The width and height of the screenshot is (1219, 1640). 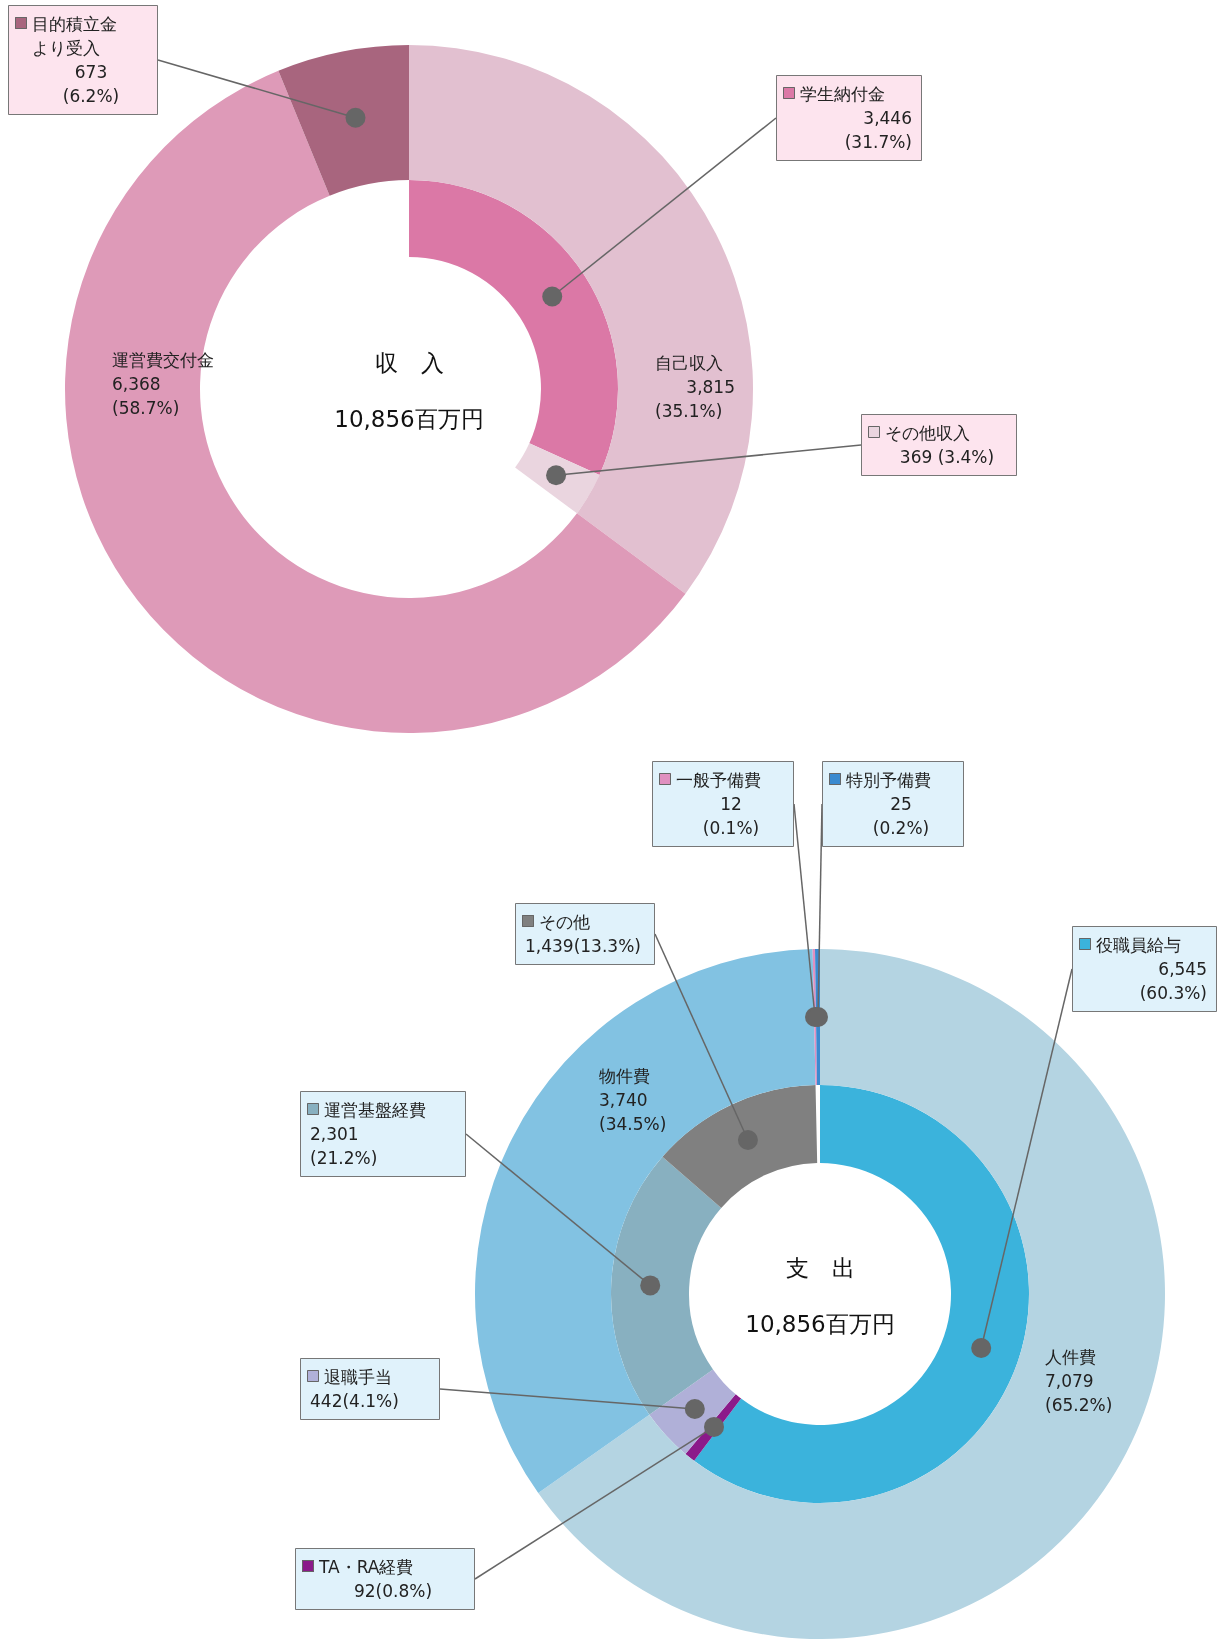 I want to click on legend-label: 運営基盤経費, so click(x=375, y=1110).